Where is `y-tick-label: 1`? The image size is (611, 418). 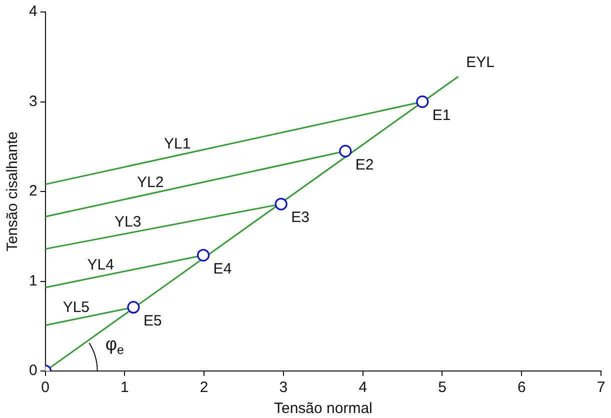 y-tick-label: 1 is located at coordinates (33, 281).